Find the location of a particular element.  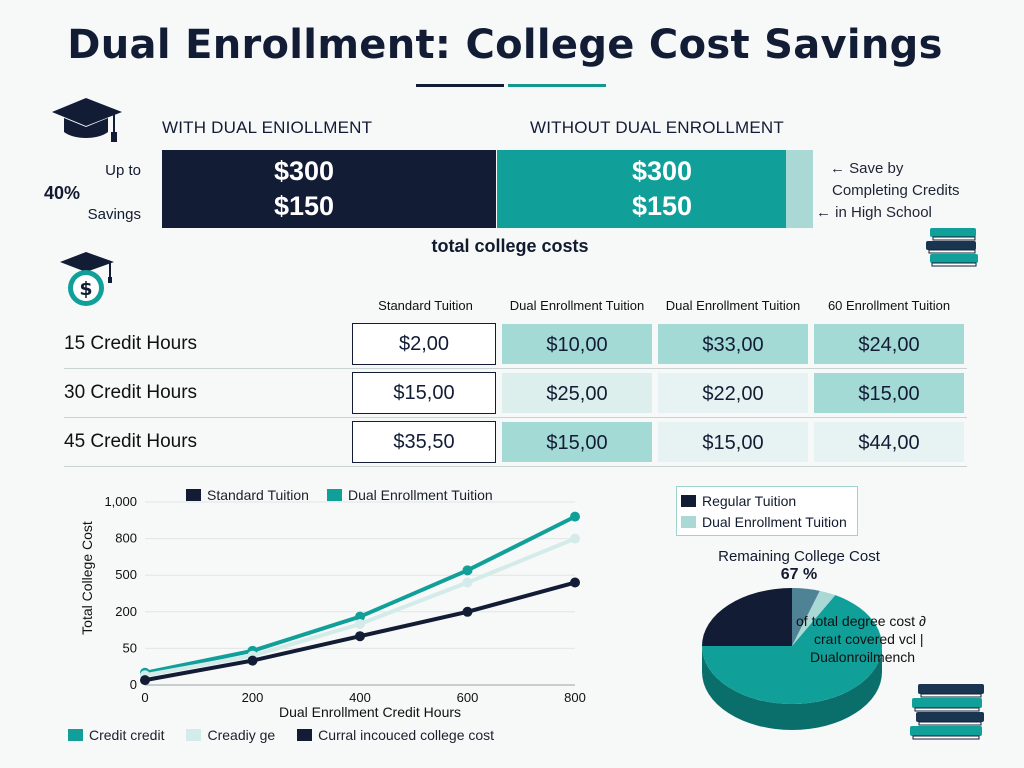

note-line-2: Completing Credits is located at coordinates (896, 190).